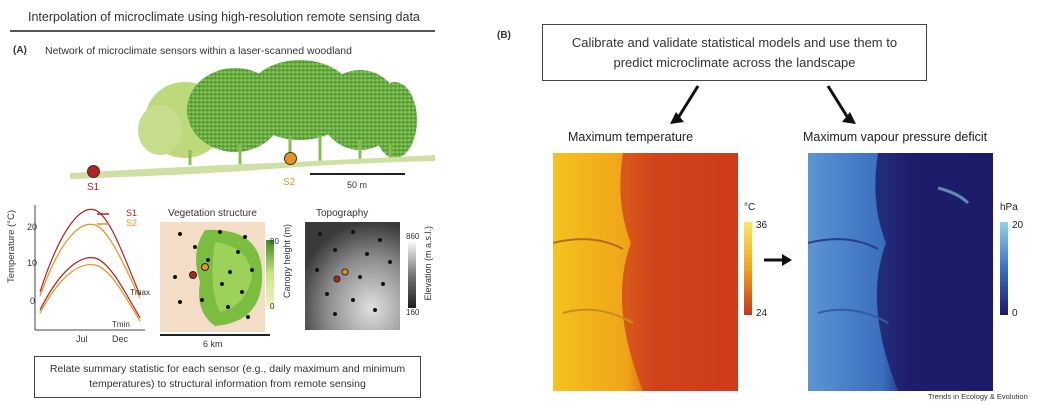 The height and width of the screenshot is (405, 1047). Describe the element at coordinates (413, 312) in the screenshot. I see `elevation-cbar-min: 160` at that location.